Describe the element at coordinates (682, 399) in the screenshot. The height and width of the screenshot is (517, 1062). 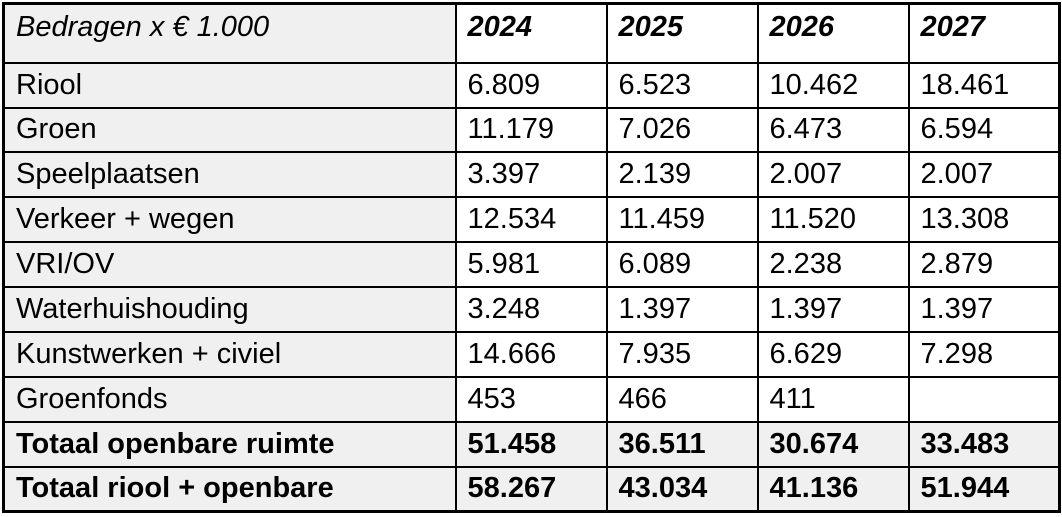
I see `value-cell: 466` at that location.